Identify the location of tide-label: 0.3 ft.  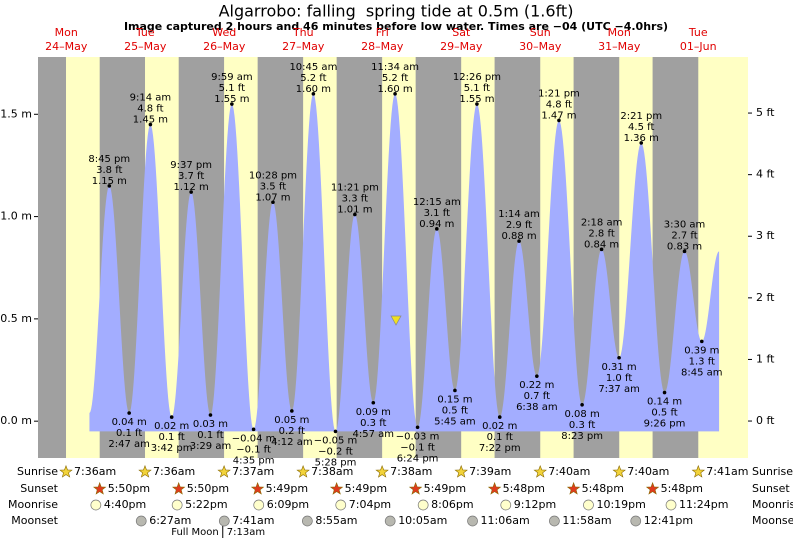
(582, 425).